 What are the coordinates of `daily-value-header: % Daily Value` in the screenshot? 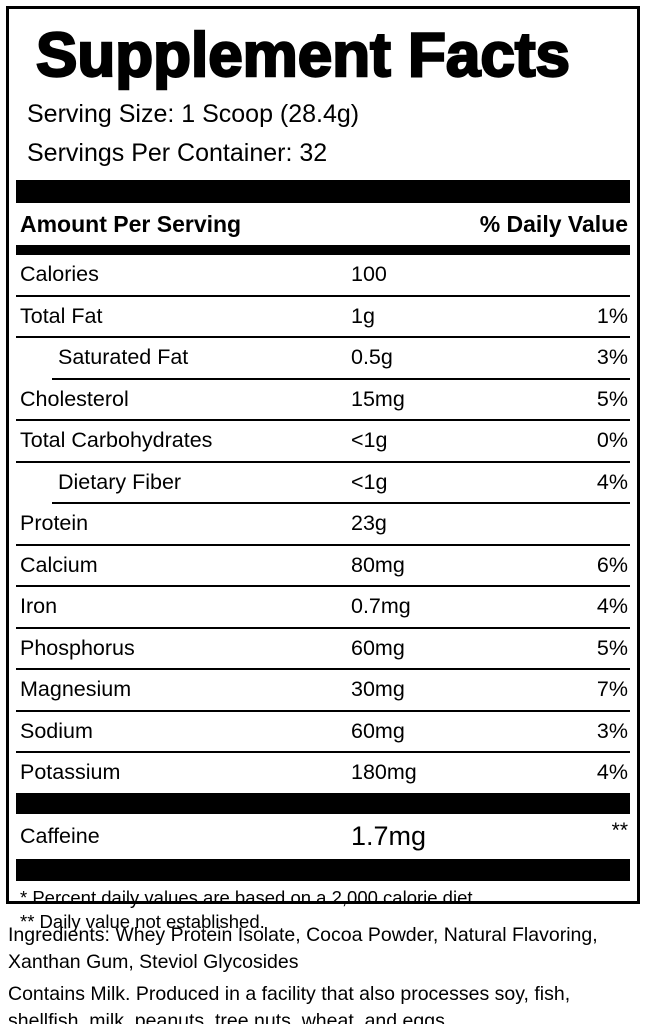 It's located at (553, 223).